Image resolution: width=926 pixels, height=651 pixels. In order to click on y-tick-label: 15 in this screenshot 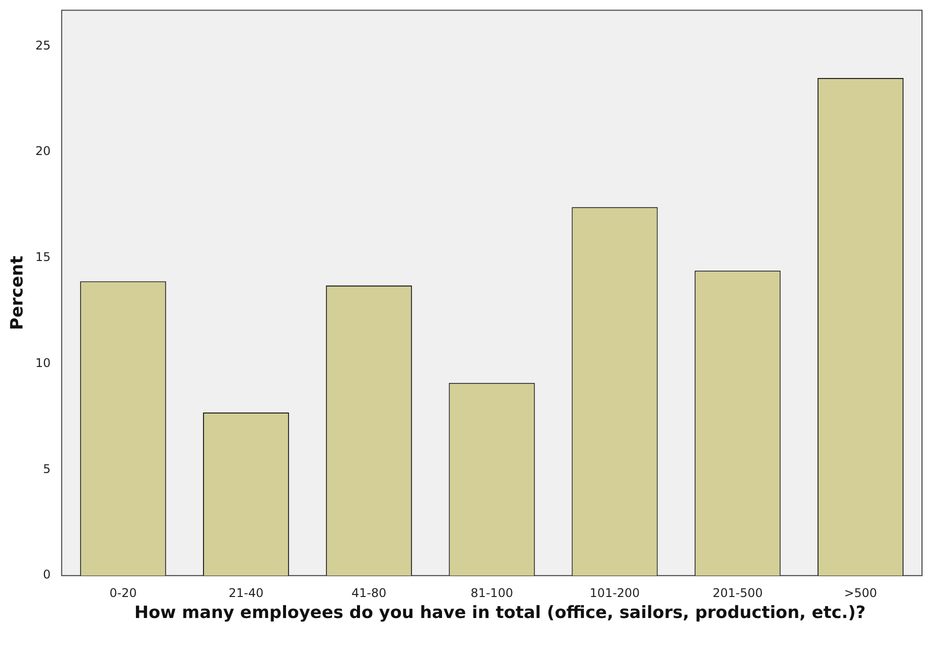, I will do `click(43, 257)`.